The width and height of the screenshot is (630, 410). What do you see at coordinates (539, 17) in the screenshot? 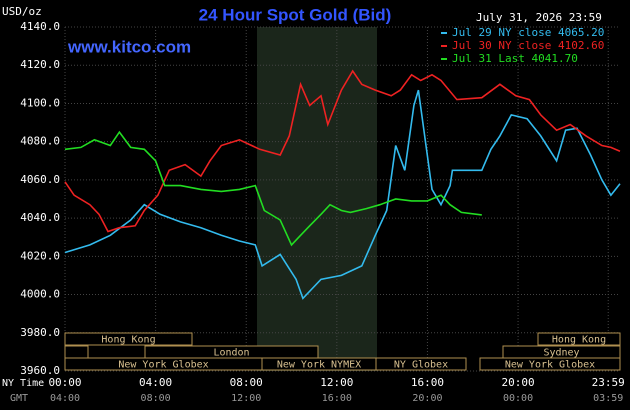
I see `timestamp: July 31, 2026 23:59` at bounding box center [539, 17].